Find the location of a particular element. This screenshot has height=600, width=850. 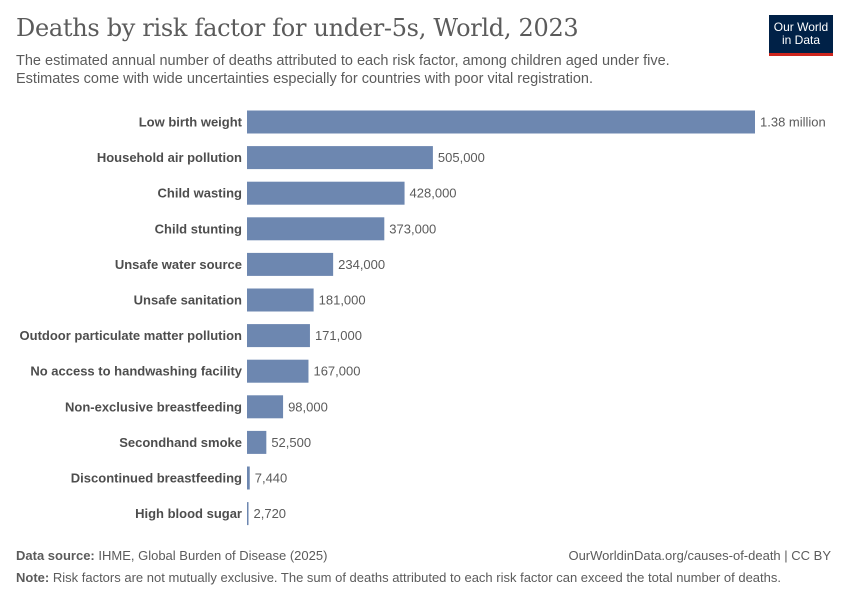

data-label: 52,500 is located at coordinates (291, 442).